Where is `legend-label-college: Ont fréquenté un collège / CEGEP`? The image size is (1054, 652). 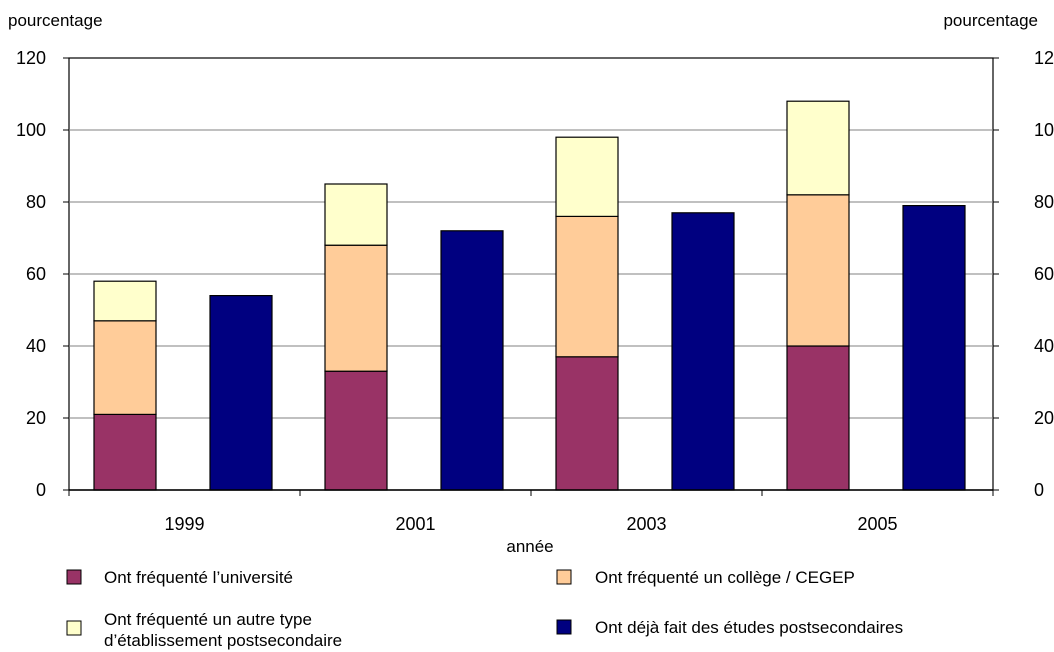 legend-label-college: Ont fréquenté un collège / CEGEP is located at coordinates (725, 577).